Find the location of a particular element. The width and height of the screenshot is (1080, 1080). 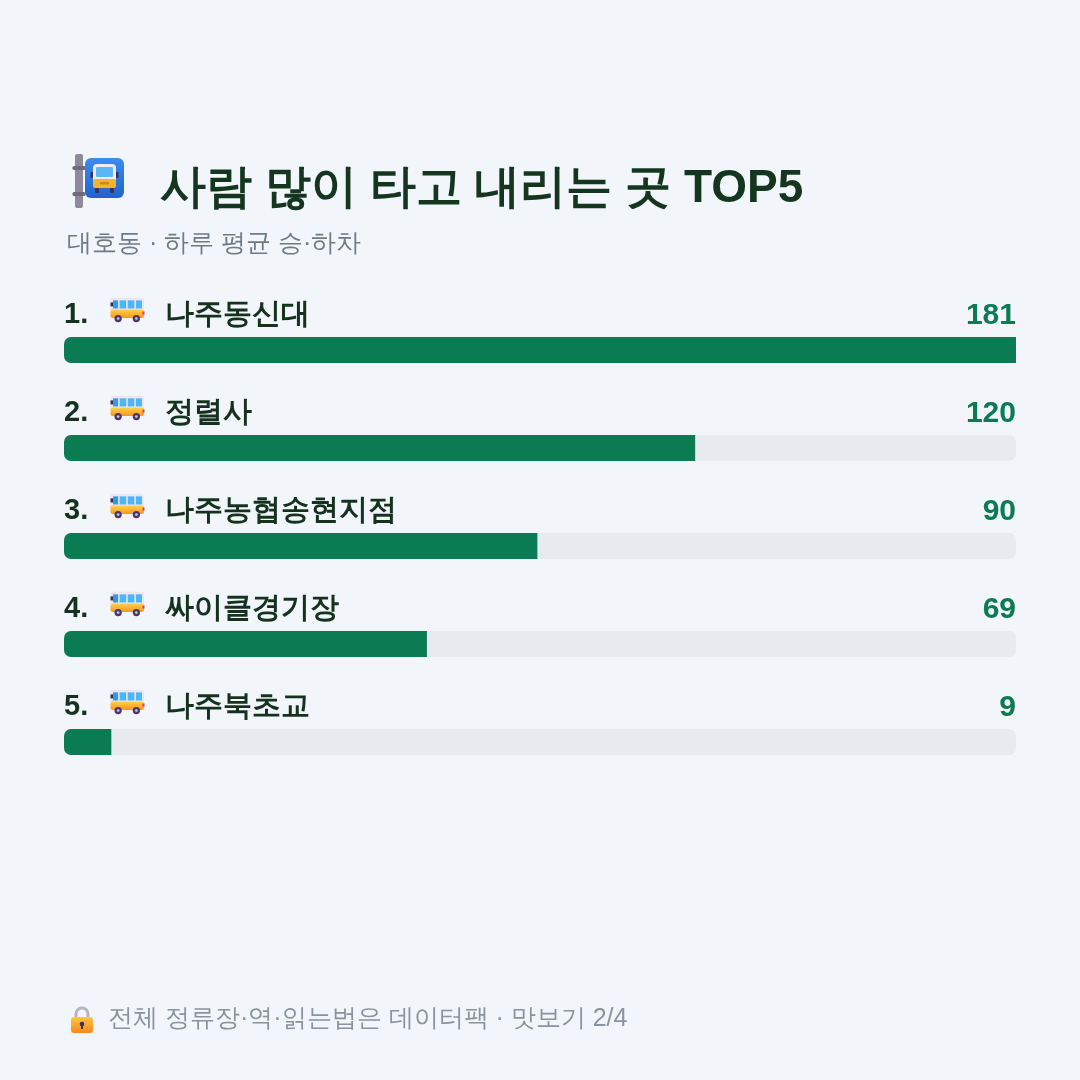

data-label: 69 is located at coordinates (999, 607).